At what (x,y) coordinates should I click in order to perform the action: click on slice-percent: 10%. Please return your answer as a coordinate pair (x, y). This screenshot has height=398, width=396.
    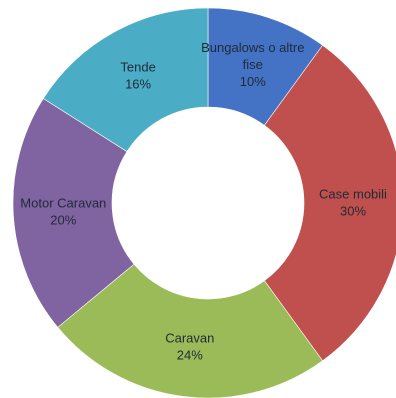
    Looking at the image, I should click on (253, 81).